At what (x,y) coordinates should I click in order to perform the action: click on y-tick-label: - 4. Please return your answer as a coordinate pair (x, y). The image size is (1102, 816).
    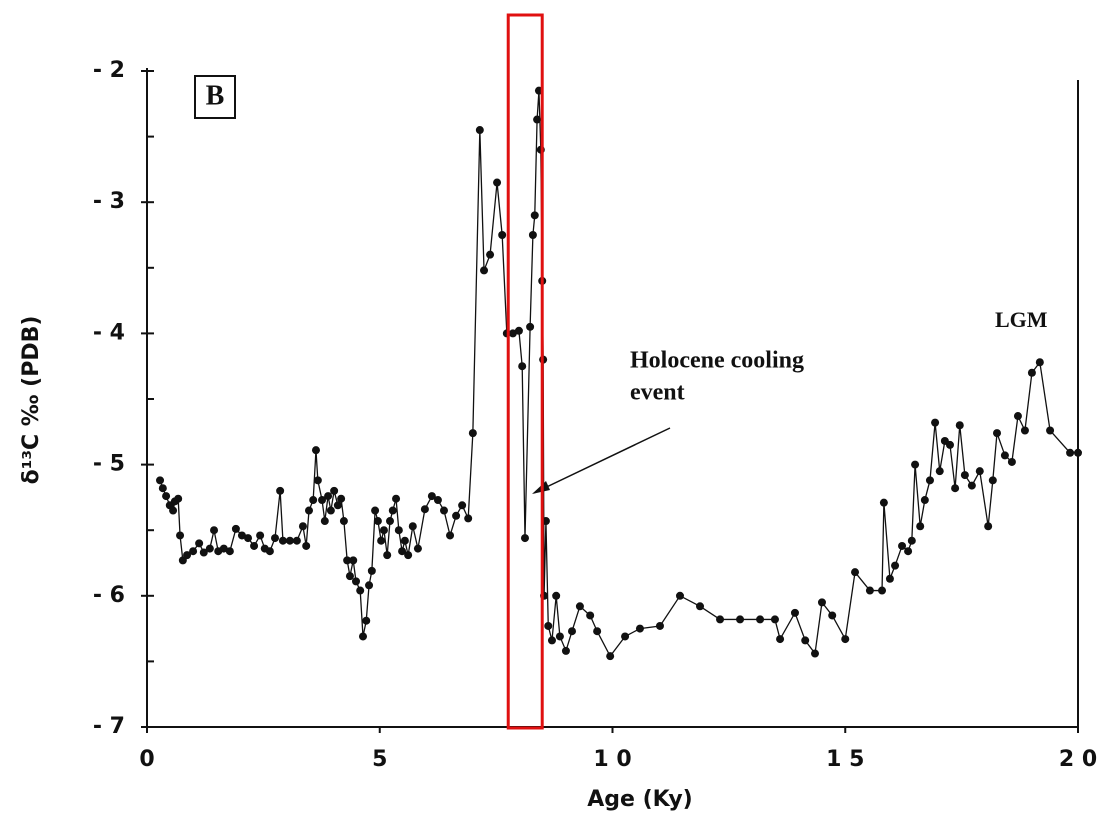
    Looking at the image, I should click on (109, 332).